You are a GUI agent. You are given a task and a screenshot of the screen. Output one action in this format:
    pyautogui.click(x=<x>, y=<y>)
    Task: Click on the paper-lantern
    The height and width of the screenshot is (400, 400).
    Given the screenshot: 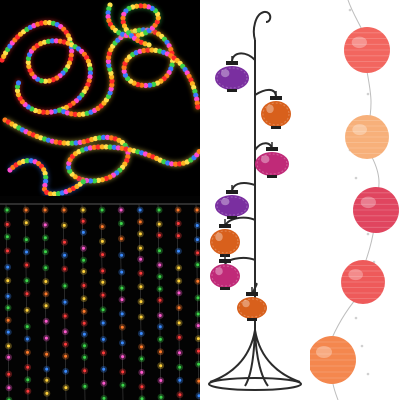 What is the action you would take?
    pyautogui.click(x=363, y=282)
    